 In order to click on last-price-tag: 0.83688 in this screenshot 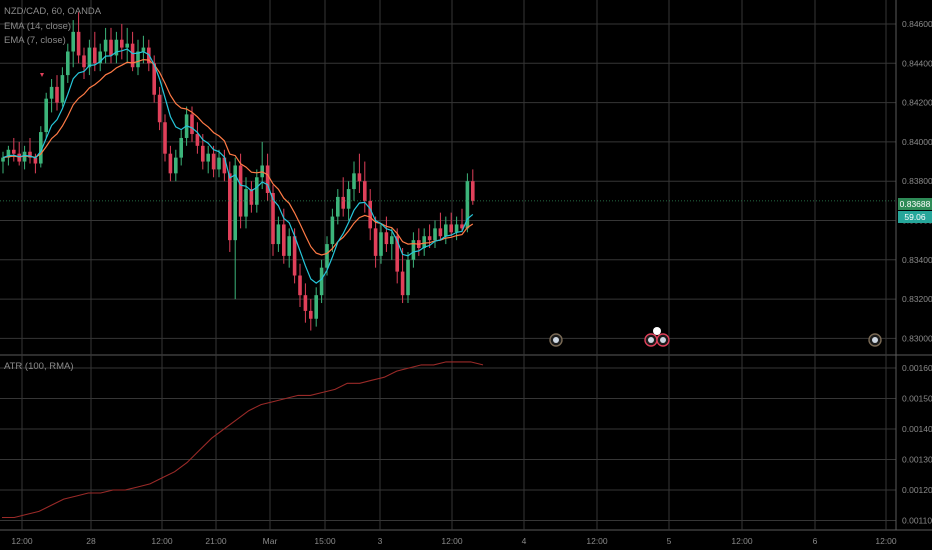, I will do `click(915, 204)`.